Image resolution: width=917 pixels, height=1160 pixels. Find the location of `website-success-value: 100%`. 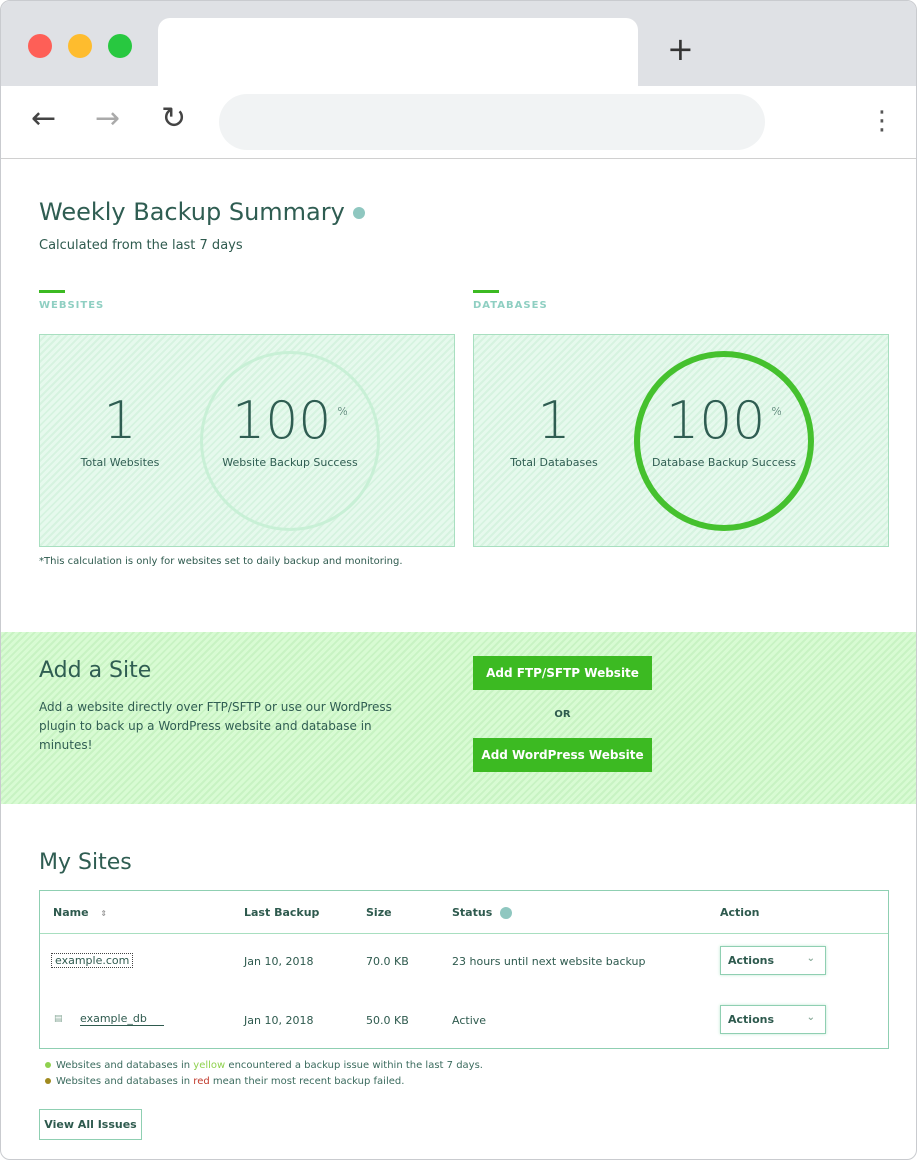

website-success-value: 100% is located at coordinates (290, 421).